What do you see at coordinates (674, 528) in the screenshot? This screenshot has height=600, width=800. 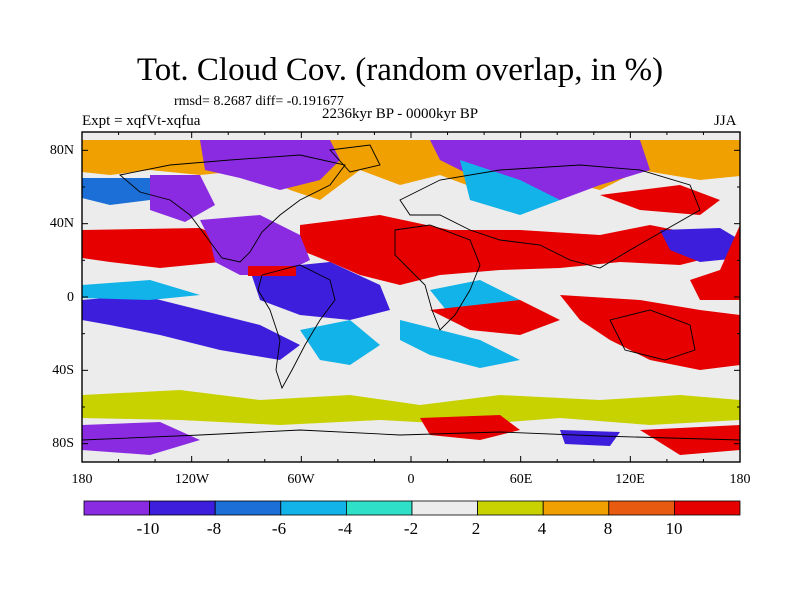 I see `colorbar-label-8: 10` at bounding box center [674, 528].